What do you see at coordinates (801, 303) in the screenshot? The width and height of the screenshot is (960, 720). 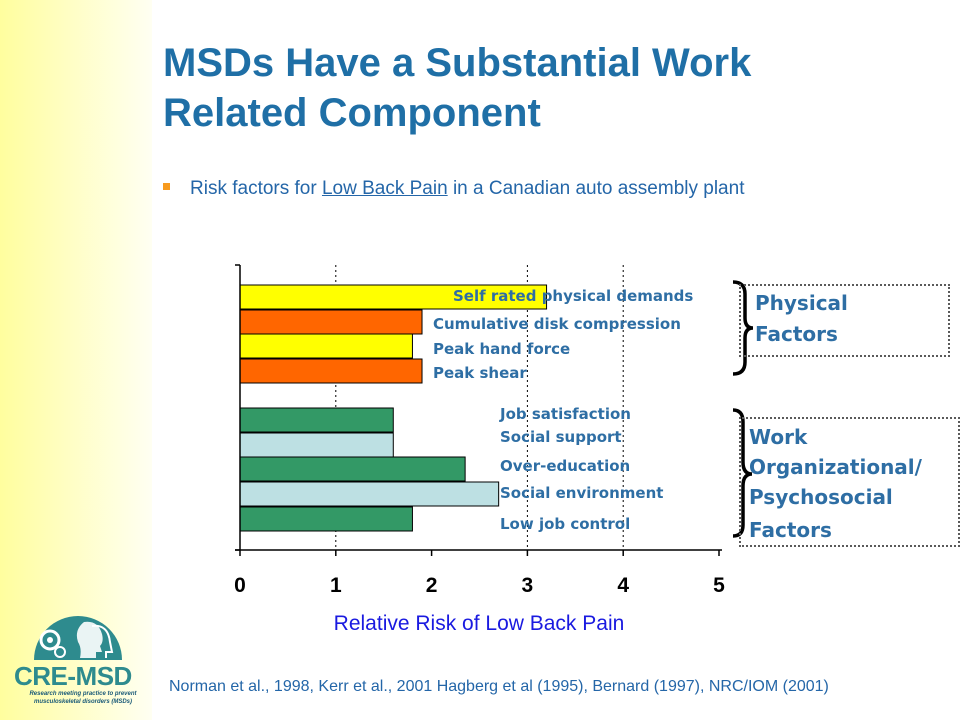 I see `physical-label-line-1: Physical` at bounding box center [801, 303].